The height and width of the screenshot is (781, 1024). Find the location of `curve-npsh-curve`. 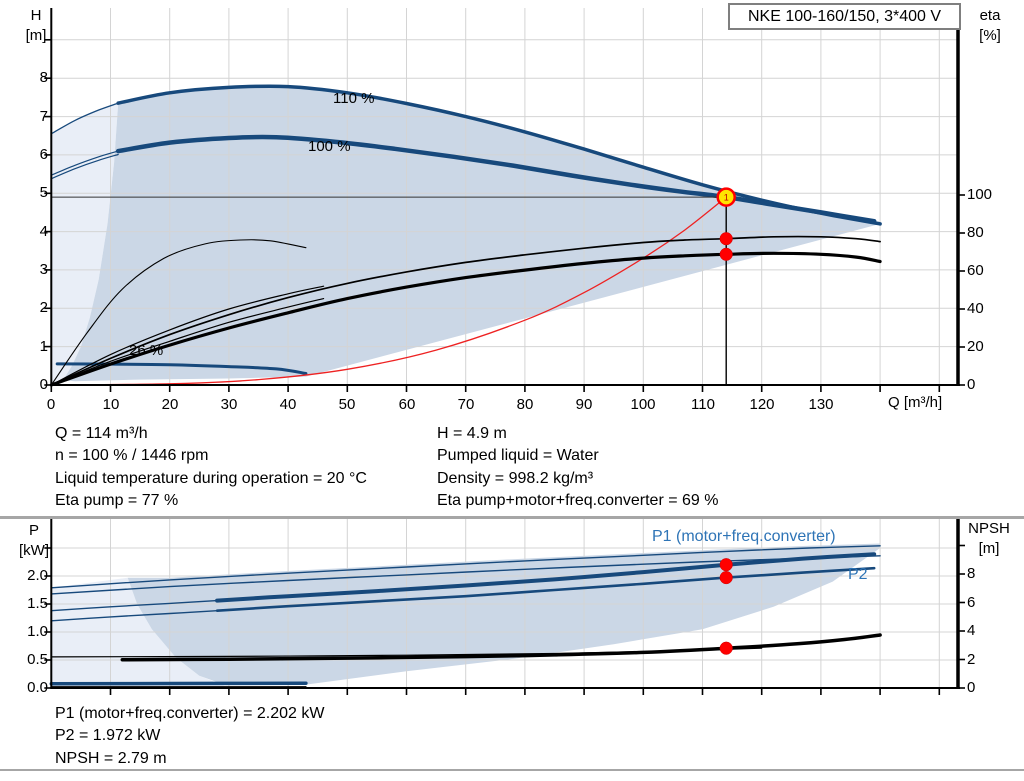

curve-npsh-curve is located at coordinates (501, 647).